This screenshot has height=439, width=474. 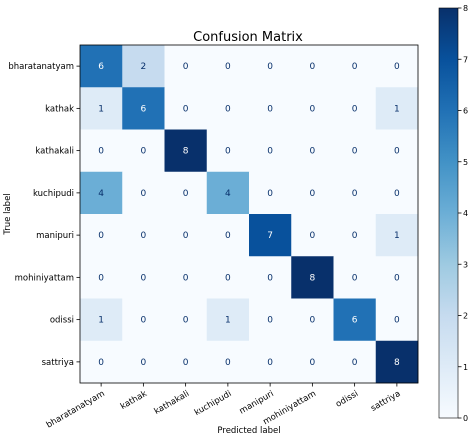 What do you see at coordinates (465, 59) in the screenshot?
I see `colorbar-tick-label: 7` at bounding box center [465, 59].